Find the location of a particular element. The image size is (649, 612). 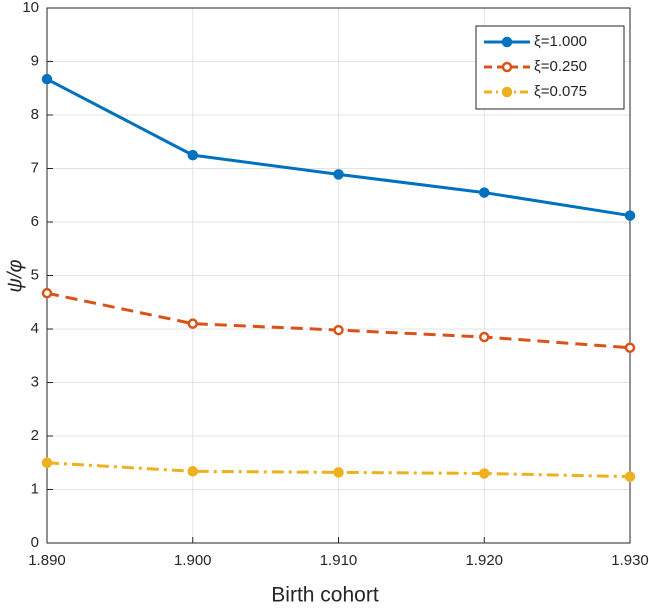

x-tick-label: 1.920 is located at coordinates (484, 560).